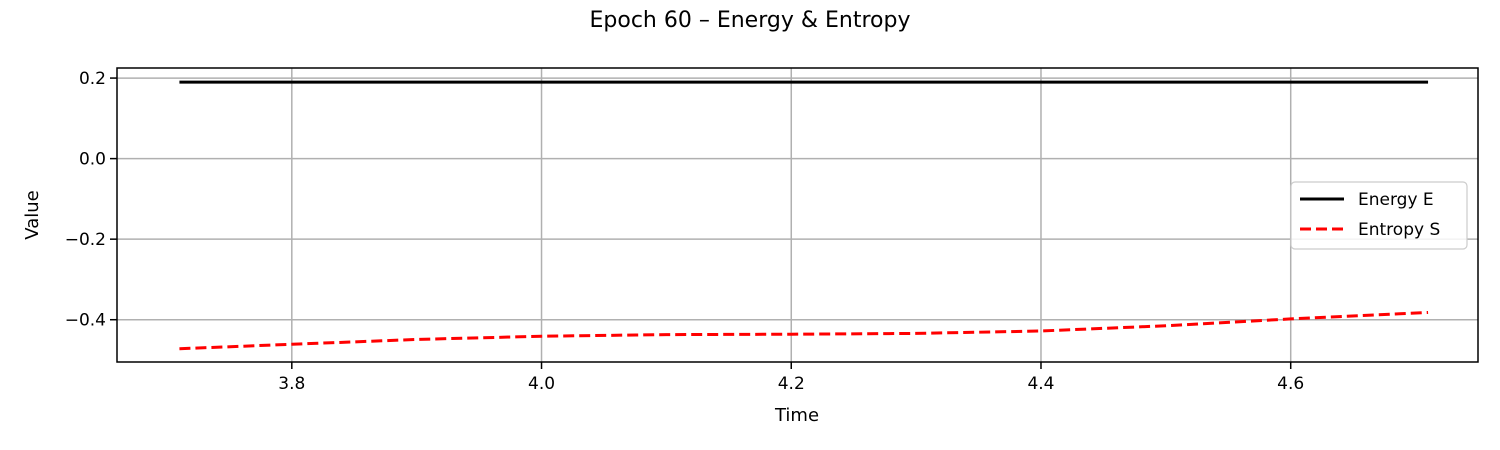  Describe the element at coordinates (291, 384) in the screenshot. I see `x-tick-label: 3.8` at that location.